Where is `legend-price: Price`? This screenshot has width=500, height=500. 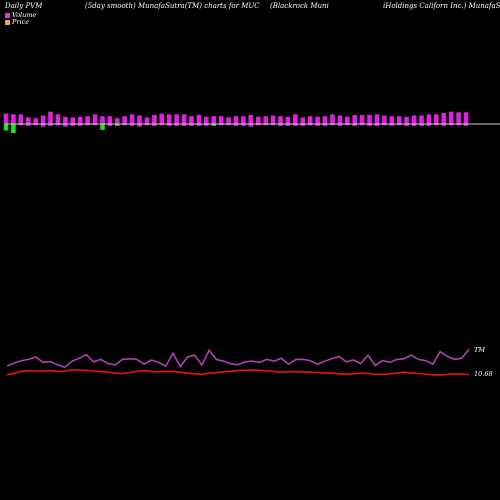
legend-price: Price is located at coordinates (17, 22).